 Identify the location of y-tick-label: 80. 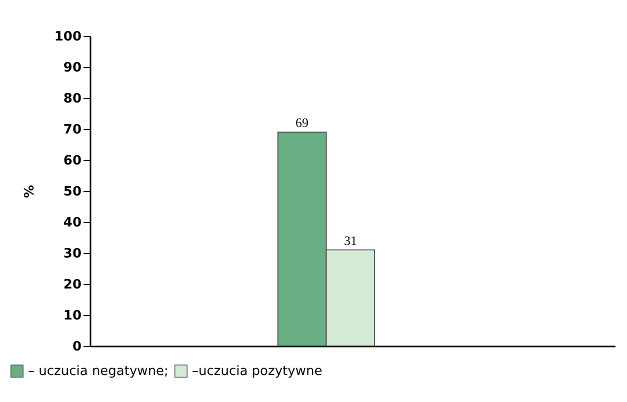
(72, 99).